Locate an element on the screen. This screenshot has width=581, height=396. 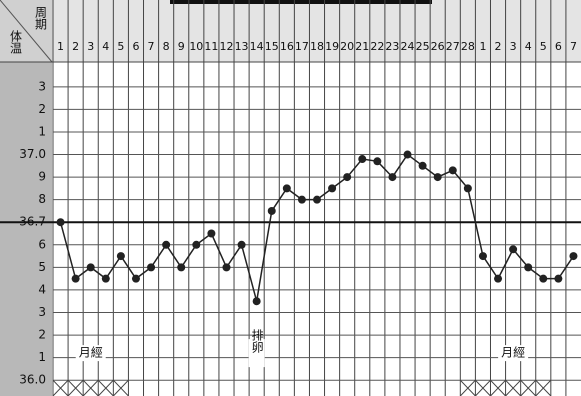
x-tick-label: 9 is located at coordinates (181, 46).